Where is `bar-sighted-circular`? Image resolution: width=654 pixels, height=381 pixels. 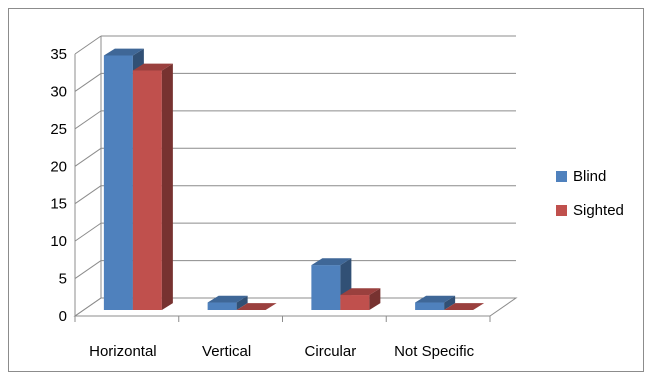
bar-sighted-circular is located at coordinates (360, 299).